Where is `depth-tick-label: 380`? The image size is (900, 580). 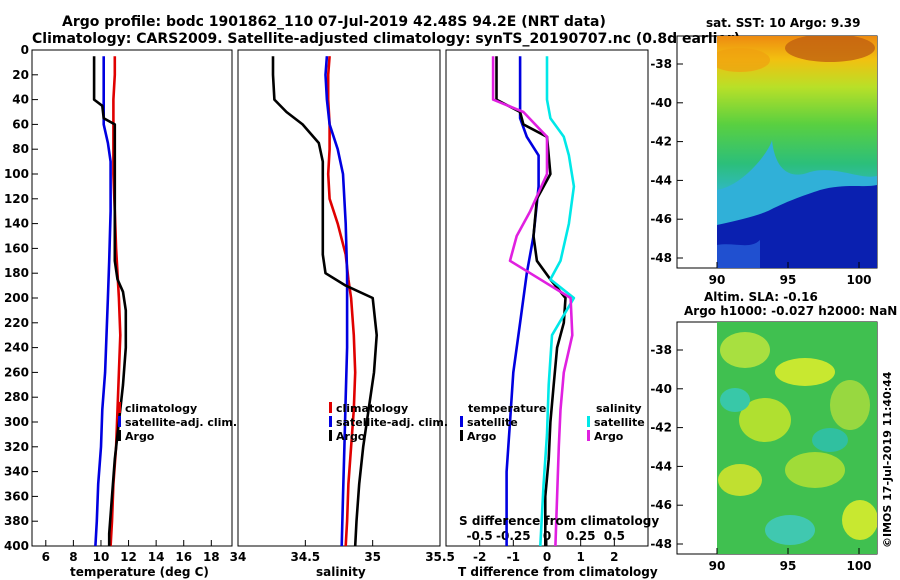
depth-tick-label: 380 is located at coordinates (16, 521).